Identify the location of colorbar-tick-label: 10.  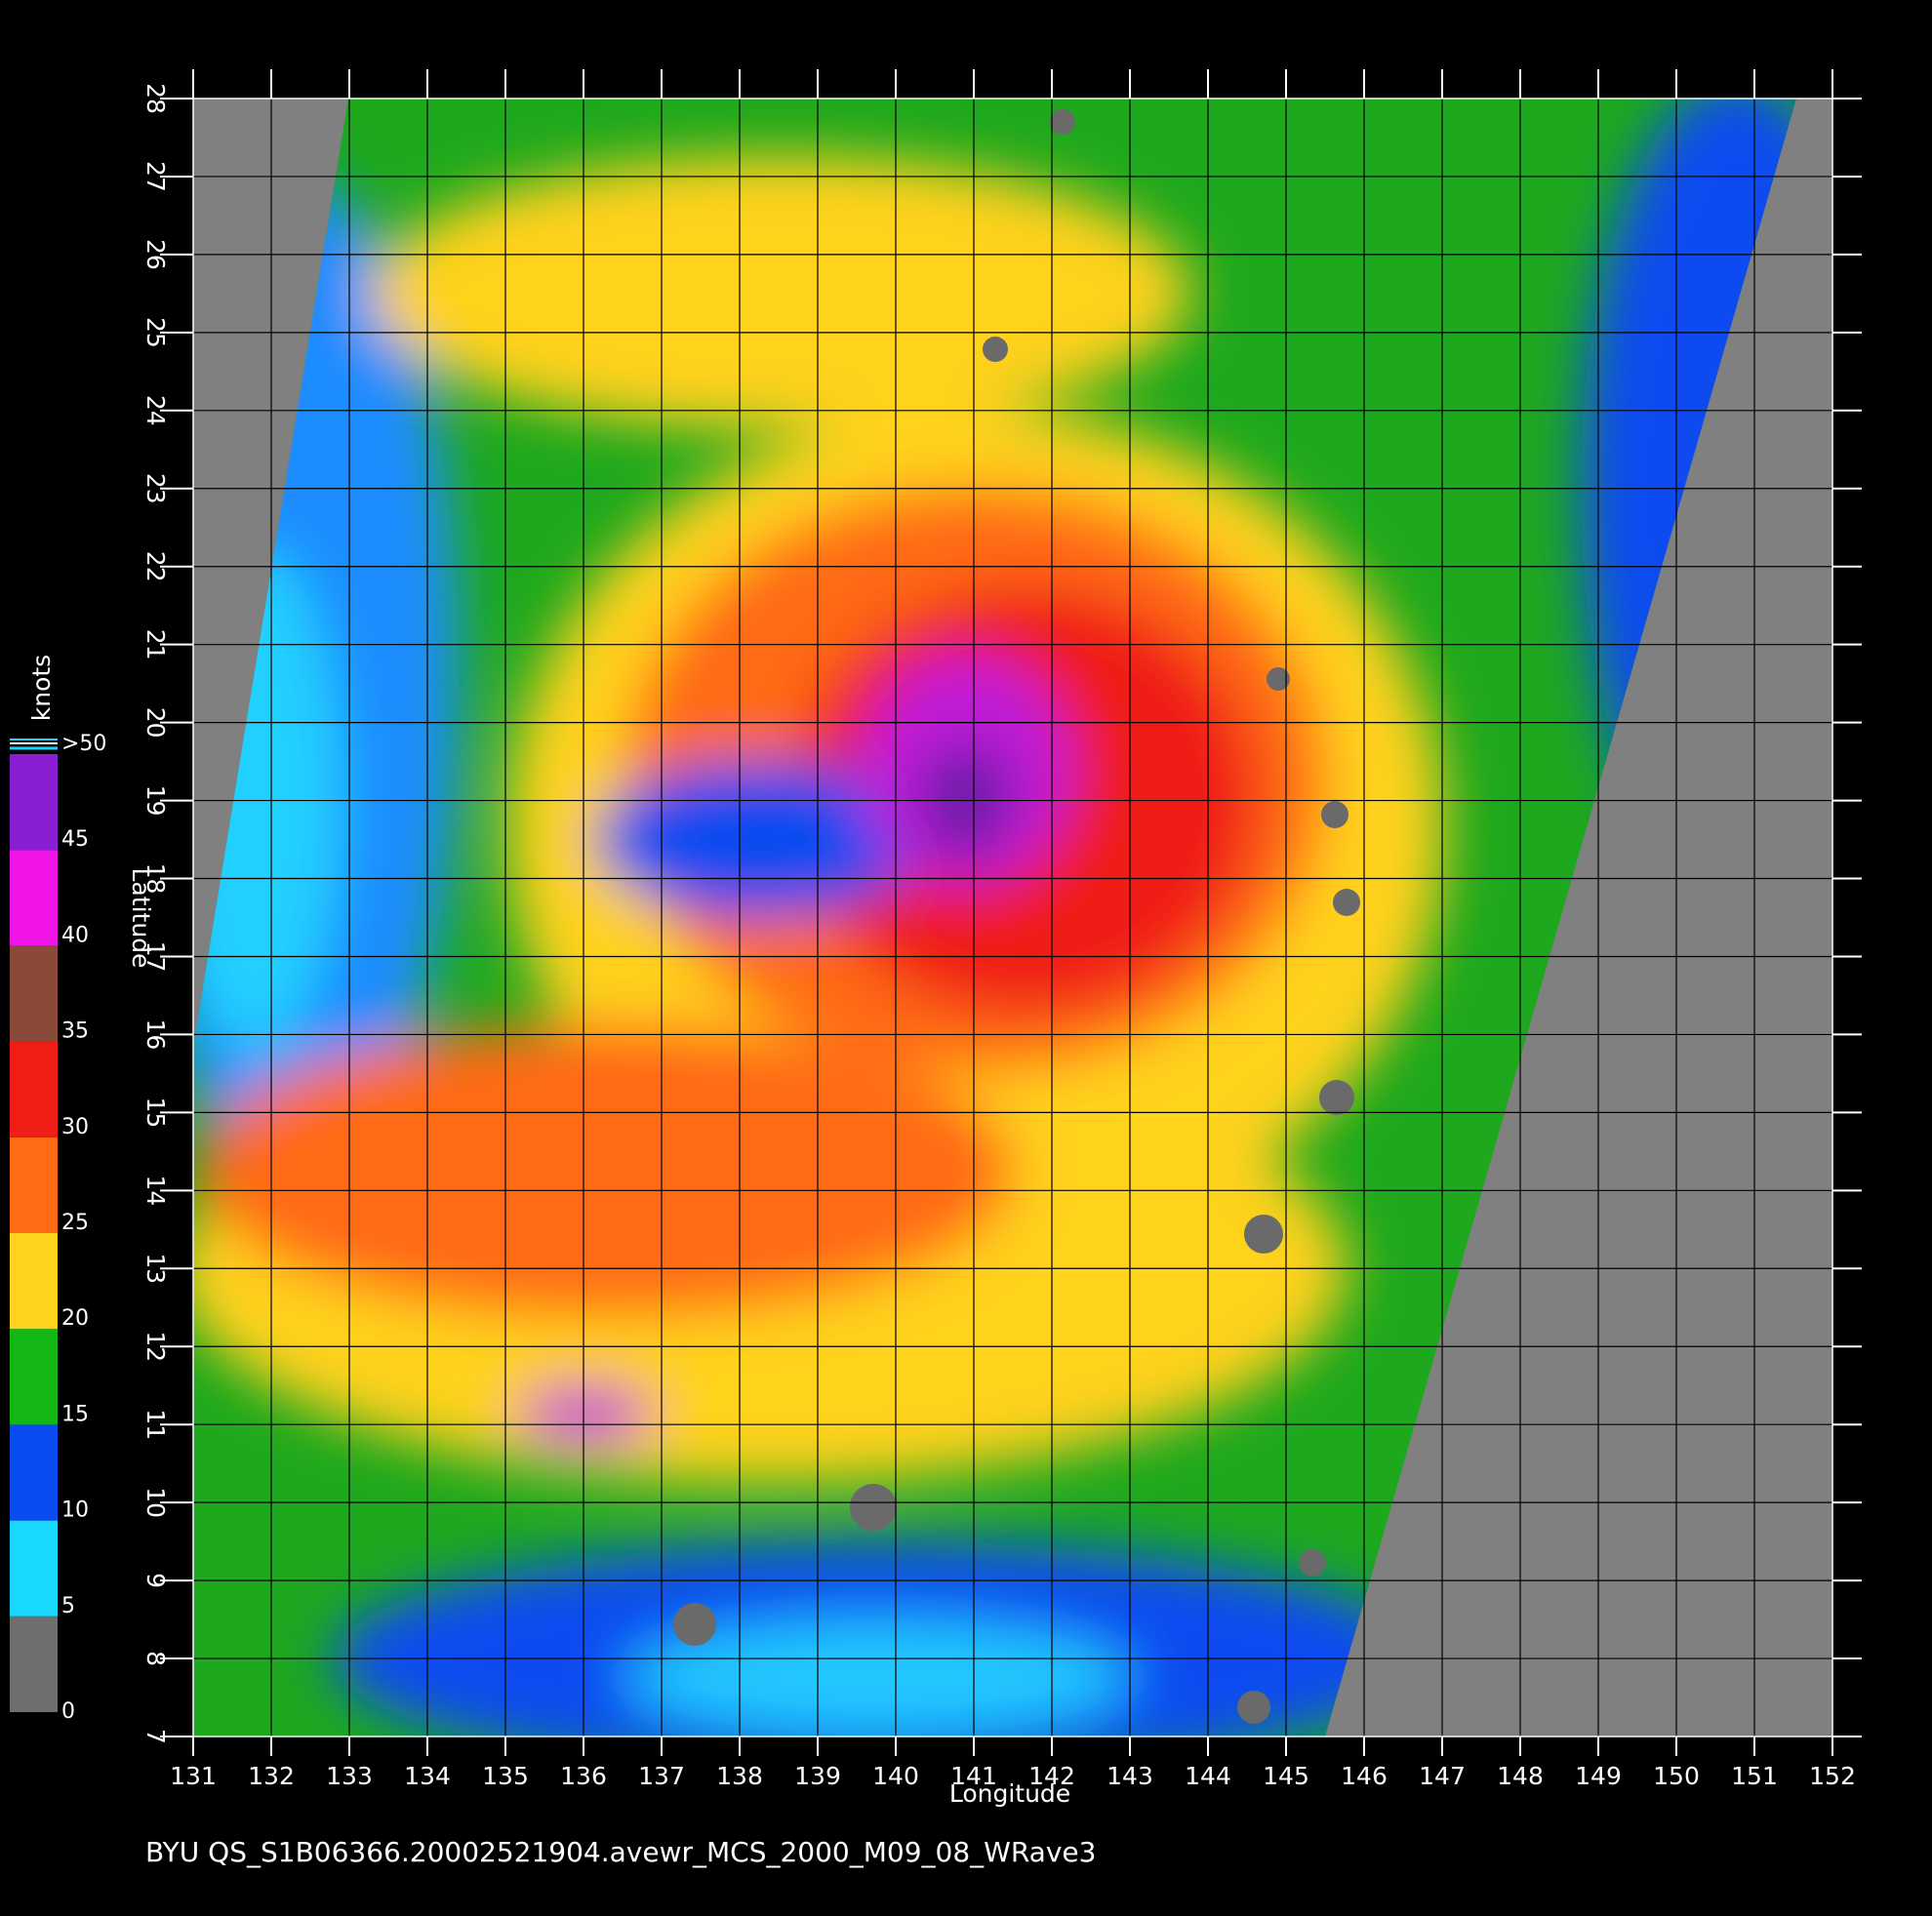
(75, 1510).